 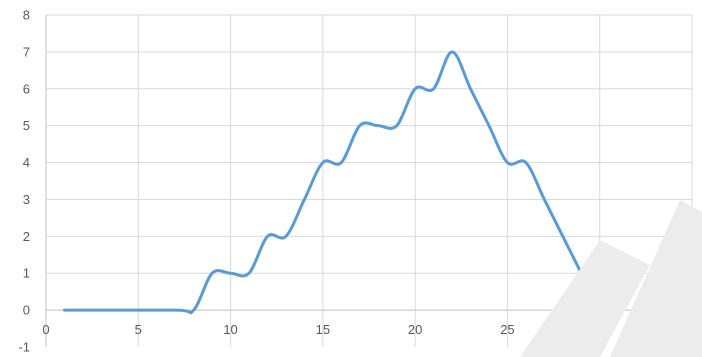 I want to click on y-tick-label: 5, so click(x=26, y=125).